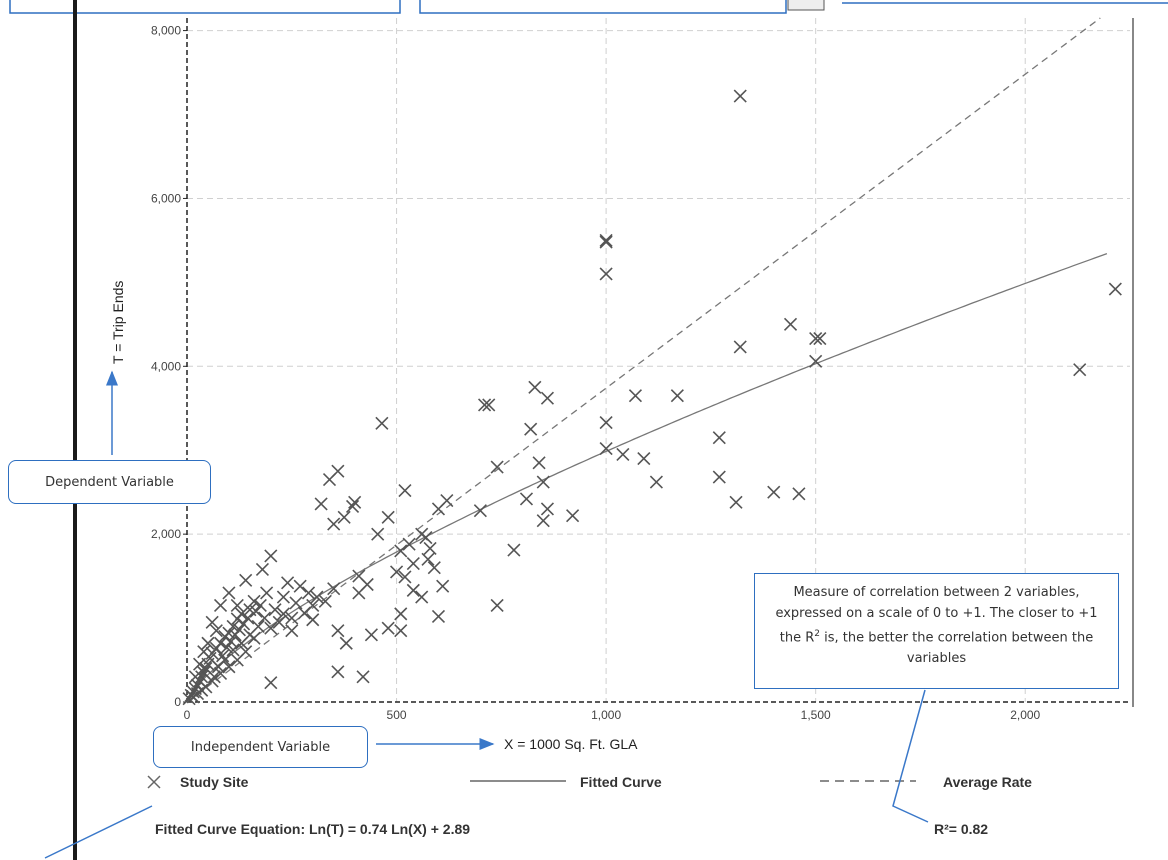 Image resolution: width=1168 pixels, height=860 pixels. Describe the element at coordinates (177, 702) in the screenshot. I see `y-tick-label: 0` at that location.